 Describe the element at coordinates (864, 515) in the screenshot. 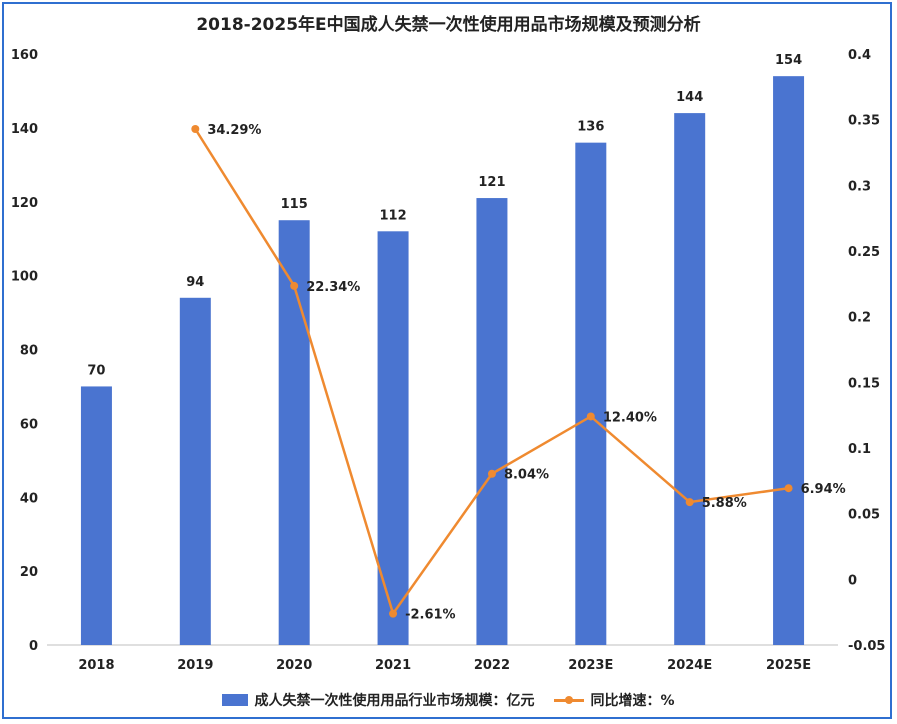

I see `y-right-tick-label: 0.05` at that location.